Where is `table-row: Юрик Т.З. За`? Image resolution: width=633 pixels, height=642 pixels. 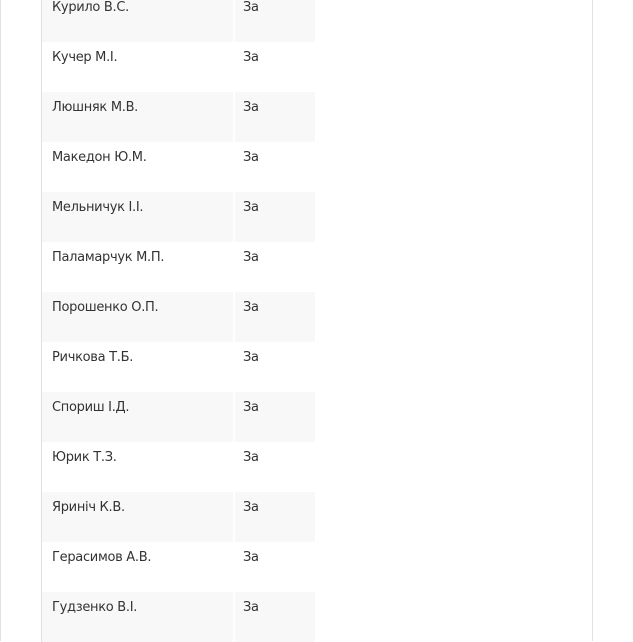 table-row: Юрик Т.З. За is located at coordinates (178, 467).